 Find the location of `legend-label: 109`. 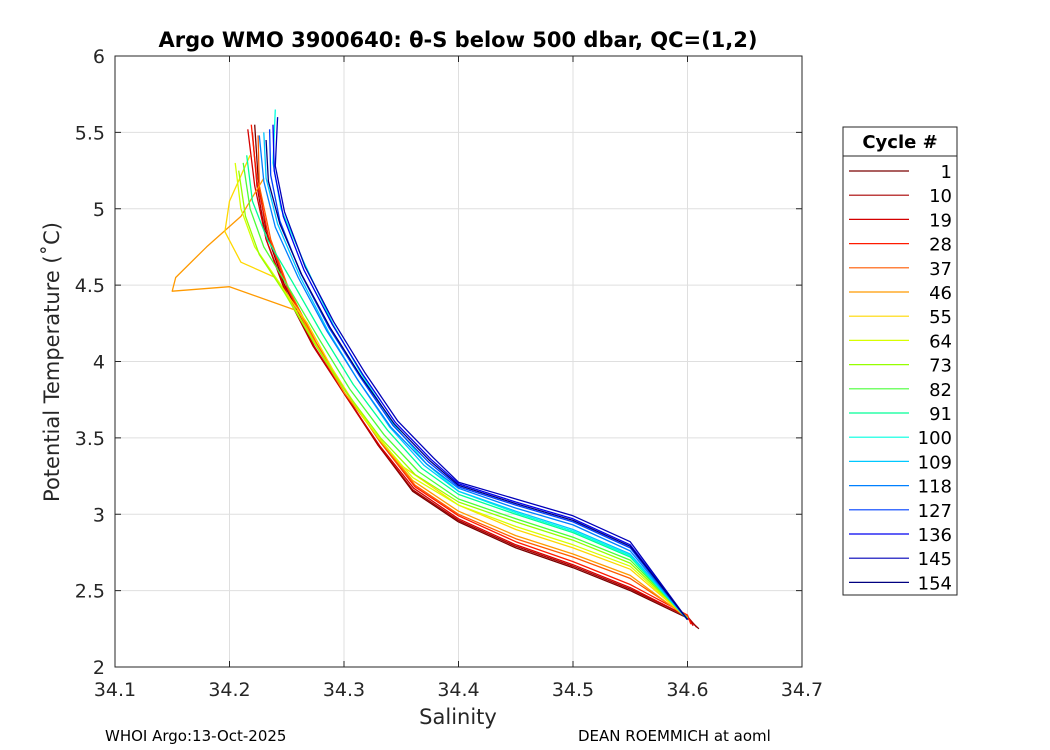

legend-label: 109 is located at coordinates (935, 462).